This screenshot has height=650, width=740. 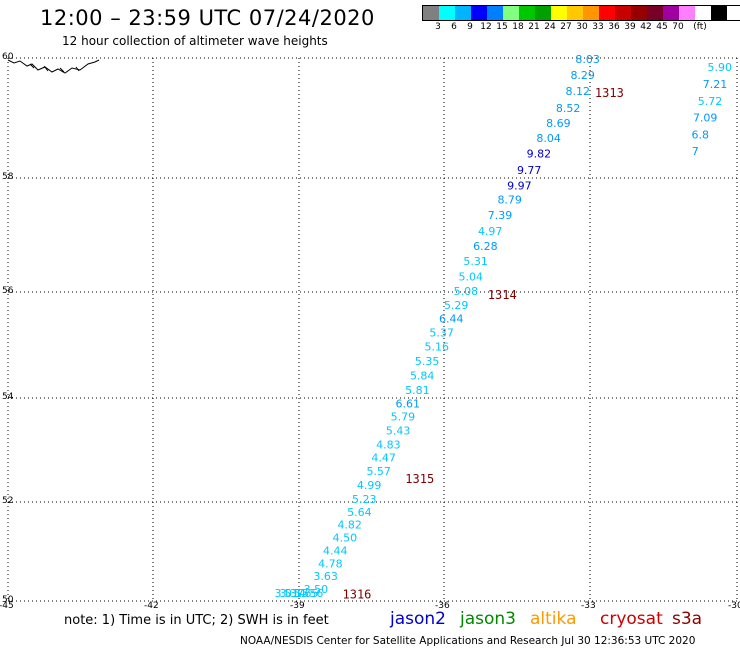 What do you see at coordinates (614, 27) in the screenshot?
I see `legend-label: 36` at bounding box center [614, 27].